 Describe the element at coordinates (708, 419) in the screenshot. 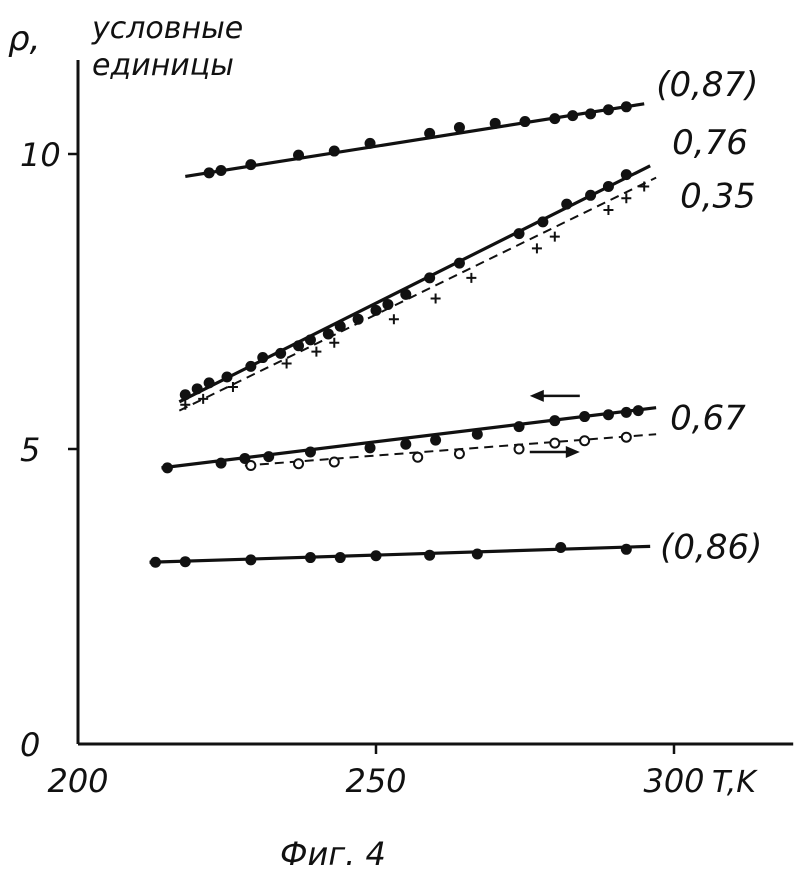

I see `series-label: 0,67` at that location.